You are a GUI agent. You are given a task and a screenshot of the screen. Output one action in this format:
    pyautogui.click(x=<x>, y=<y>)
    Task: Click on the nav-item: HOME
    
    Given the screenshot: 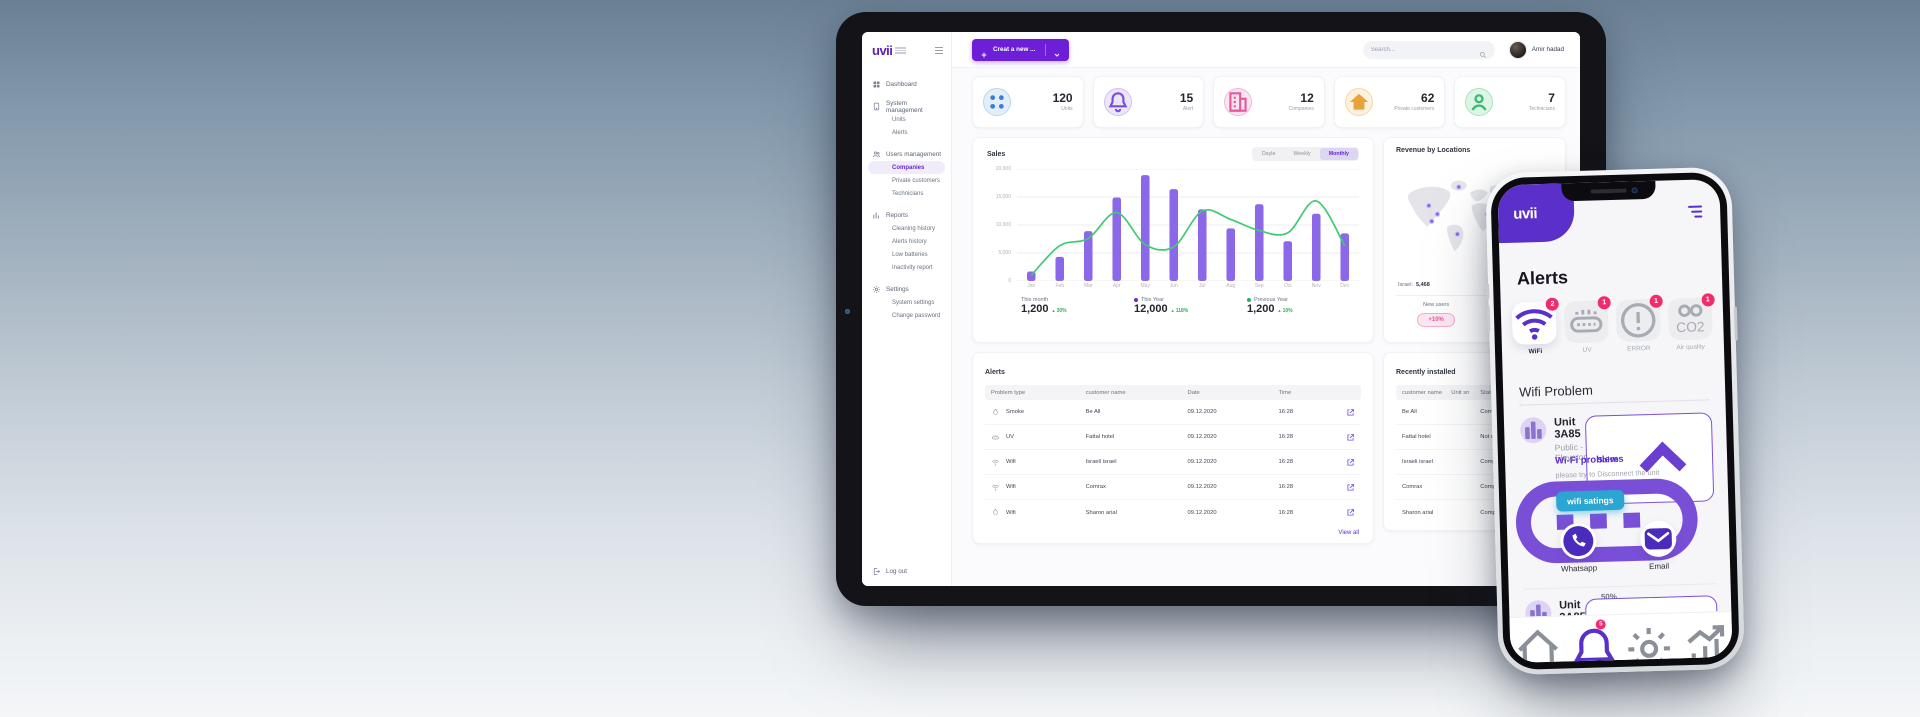 What is the action you would take?
    pyautogui.click(x=1537, y=640)
    